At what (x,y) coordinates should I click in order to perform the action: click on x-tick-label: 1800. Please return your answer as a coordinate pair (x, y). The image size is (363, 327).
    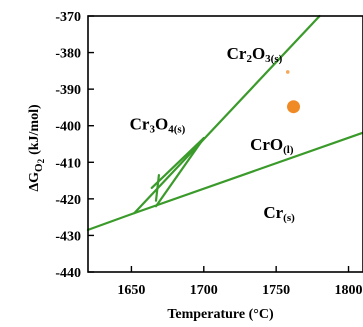
    Looking at the image, I should click on (349, 290).